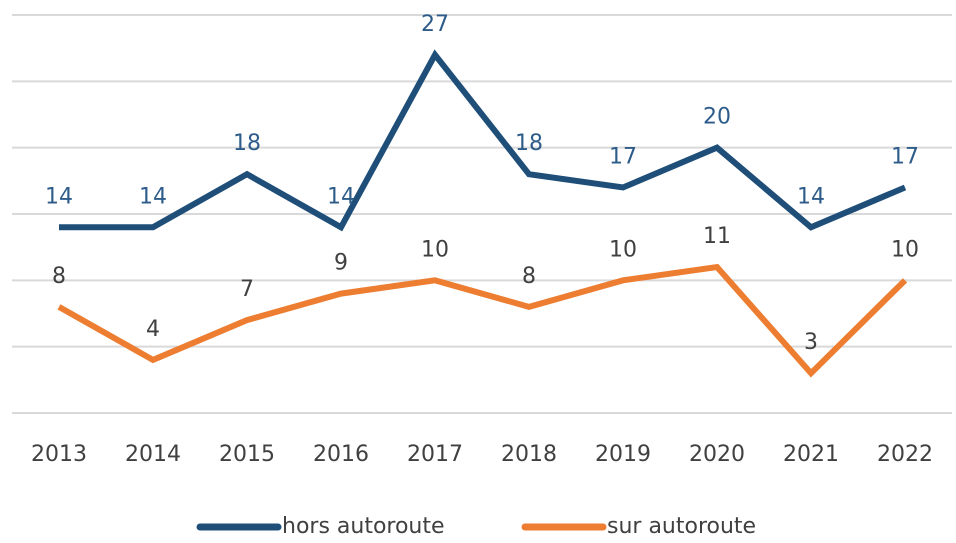 The height and width of the screenshot is (543, 956). What do you see at coordinates (435, 454) in the screenshot?
I see `x-tick-label: 2017` at bounding box center [435, 454].